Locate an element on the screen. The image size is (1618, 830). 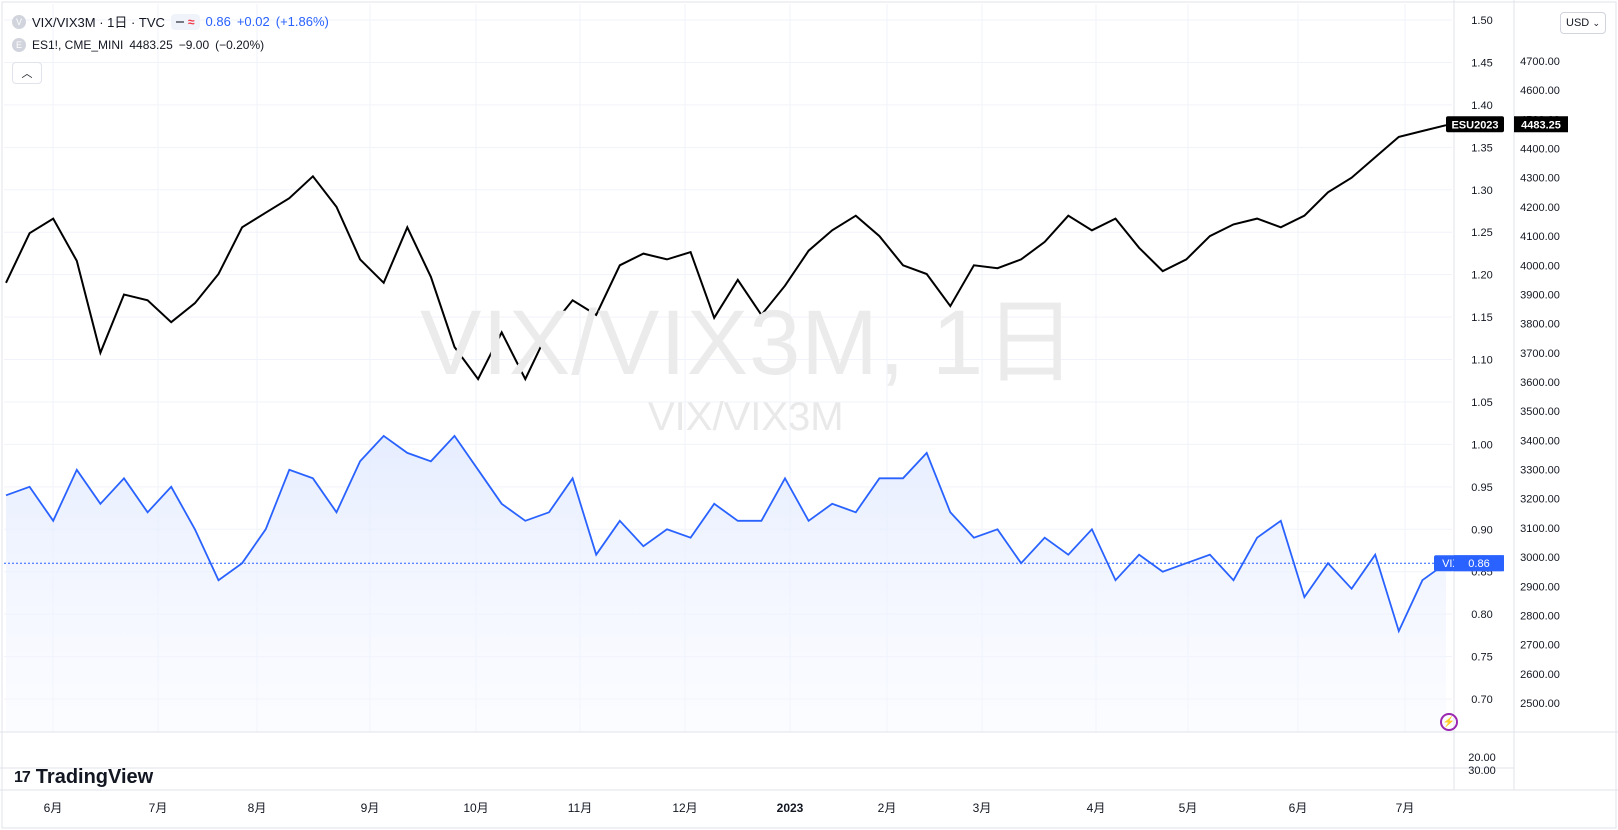
x-tick-label: 11月 is located at coordinates (580, 808).